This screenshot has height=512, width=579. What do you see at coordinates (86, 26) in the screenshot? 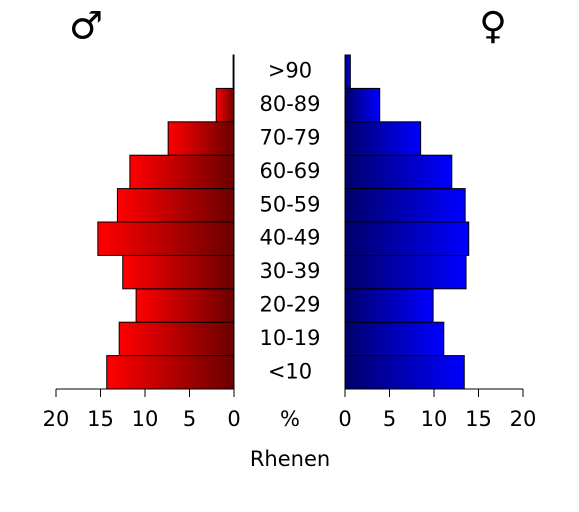
I see `legend-male: ♂` at bounding box center [86, 26].